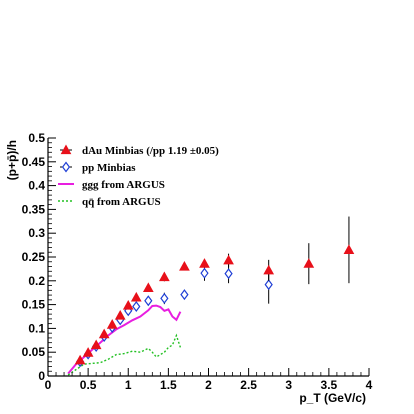  Describe the element at coordinates (150, 151) in the screenshot. I see `legend-label: dAu Minbias (/pp 1.19 ±0.05)` at that location.